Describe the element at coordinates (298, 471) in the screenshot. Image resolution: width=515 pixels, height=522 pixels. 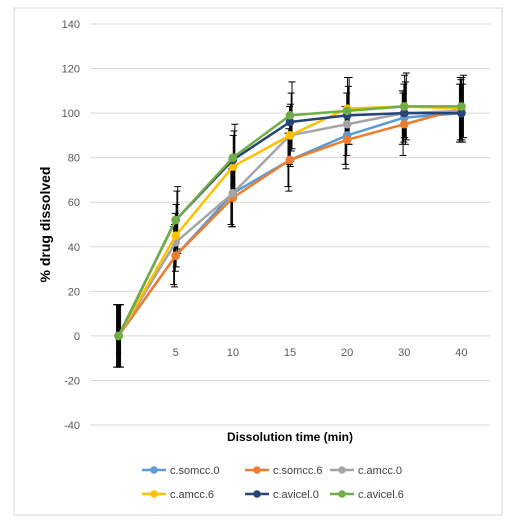
I see `legend-label: c.somcc.6` at that location.